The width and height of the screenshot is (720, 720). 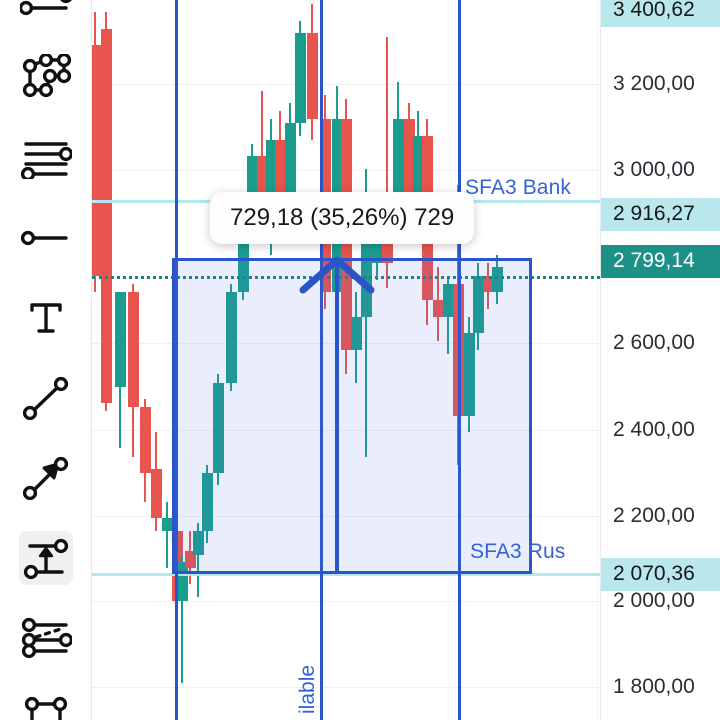 What do you see at coordinates (654, 429) in the screenshot?
I see `price-axis-tick: 2 400,00` at bounding box center [654, 429].